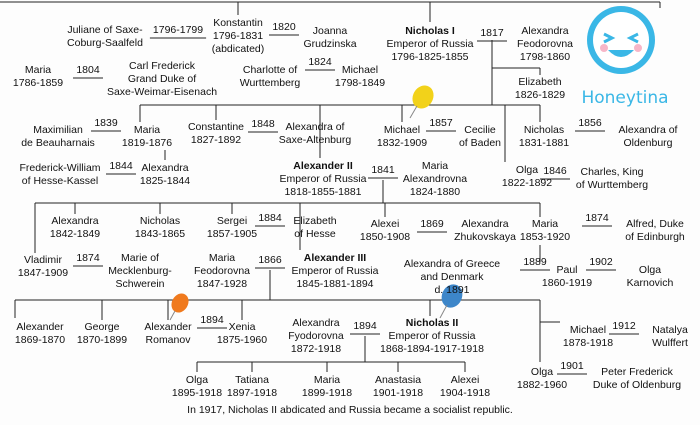 The width and height of the screenshot is (700, 425). I want to click on person-line: Michael, so click(402, 130).